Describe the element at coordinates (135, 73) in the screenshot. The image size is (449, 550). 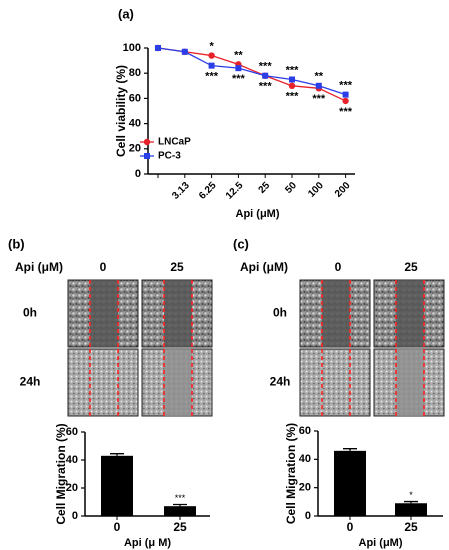
I see `y-tick-label: 80` at that location.